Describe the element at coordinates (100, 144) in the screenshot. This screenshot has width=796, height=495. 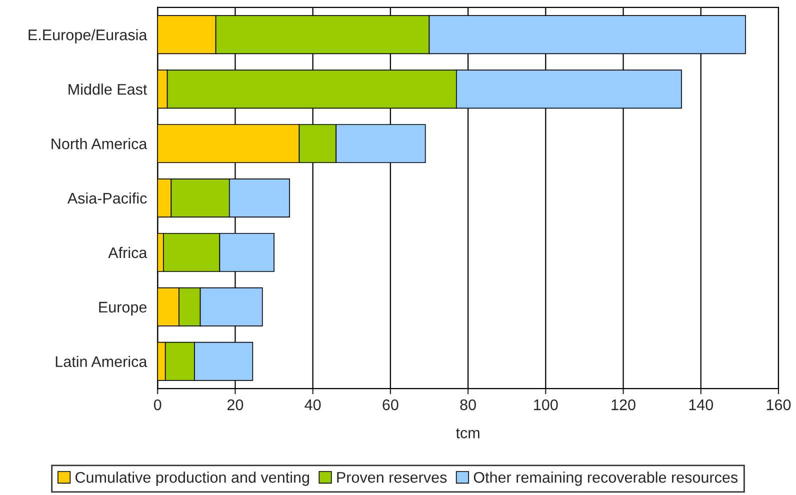
I see `y-tick-label: North America` at that location.